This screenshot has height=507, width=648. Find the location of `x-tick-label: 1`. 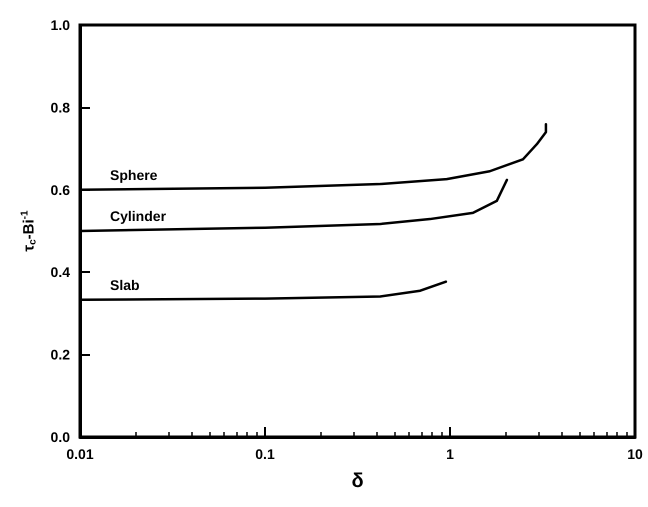

x-tick-label: 1 is located at coordinates (450, 454).